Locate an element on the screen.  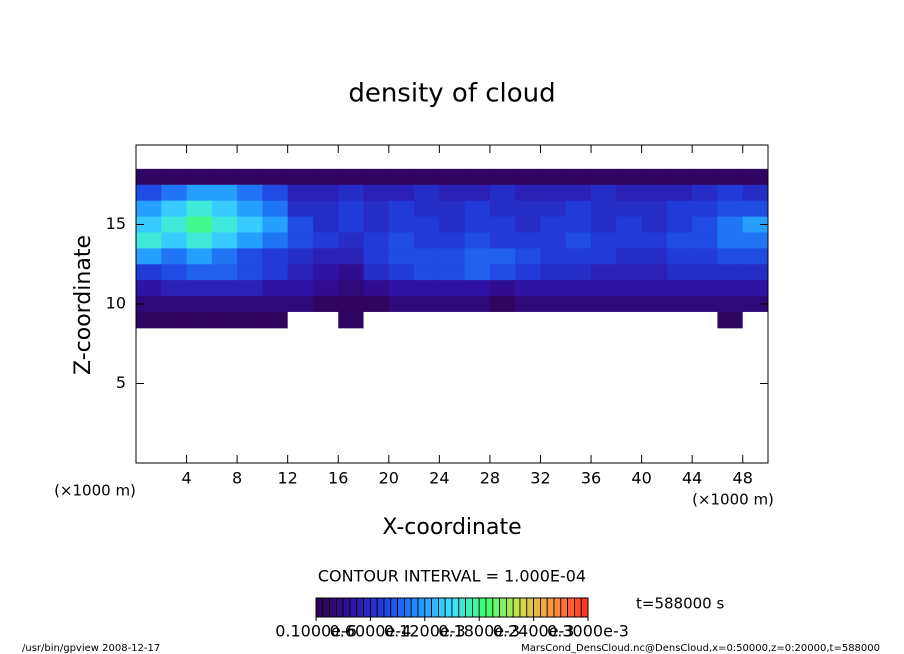
x-tick-label: 12 is located at coordinates (288, 478).